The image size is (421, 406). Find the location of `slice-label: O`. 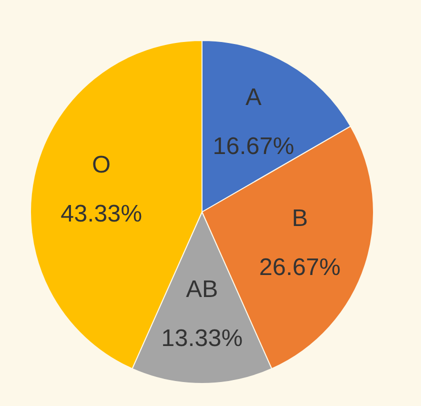

slice-label: O is located at coordinates (101, 165).